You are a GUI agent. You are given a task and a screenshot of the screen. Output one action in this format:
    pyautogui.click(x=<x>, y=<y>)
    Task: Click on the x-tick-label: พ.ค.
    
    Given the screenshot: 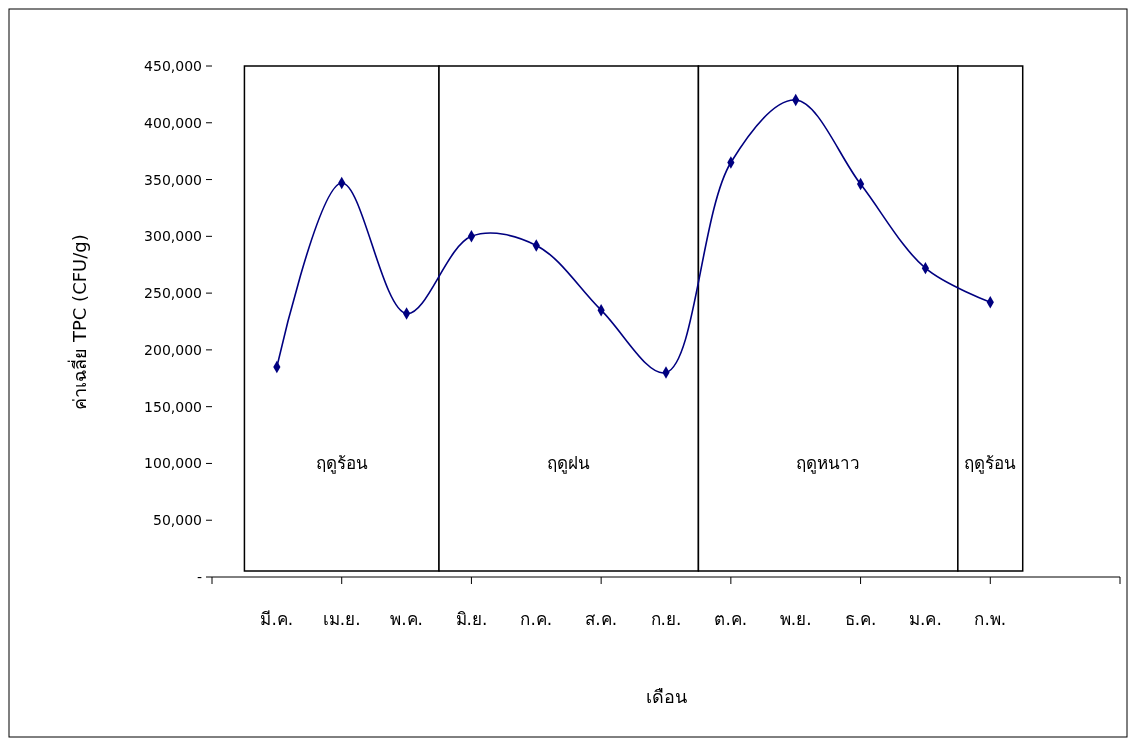 What is the action you would take?
    pyautogui.click(x=406, y=619)
    